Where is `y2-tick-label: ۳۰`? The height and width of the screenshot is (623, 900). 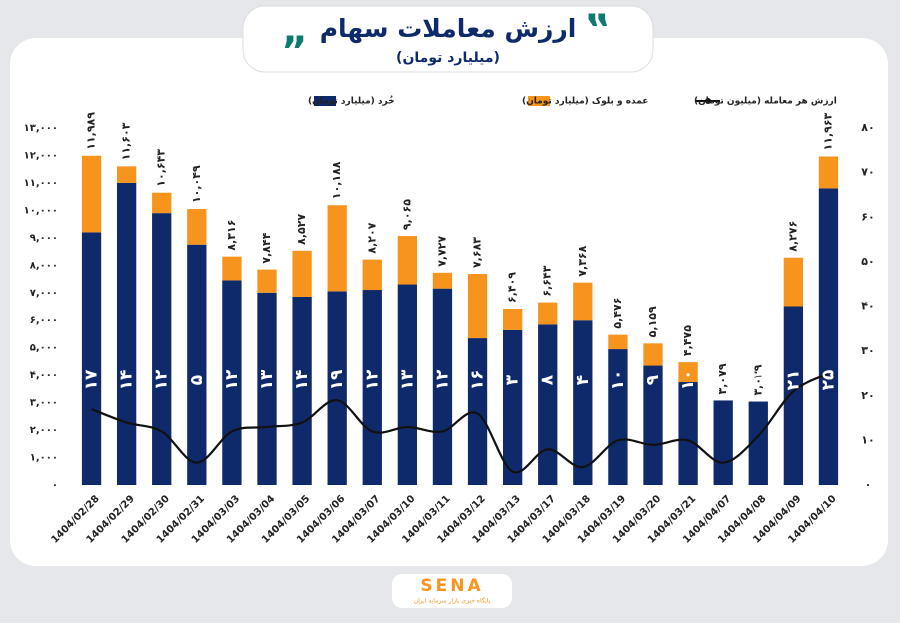 y2-tick-label: ۳۰ is located at coordinates (867, 350).